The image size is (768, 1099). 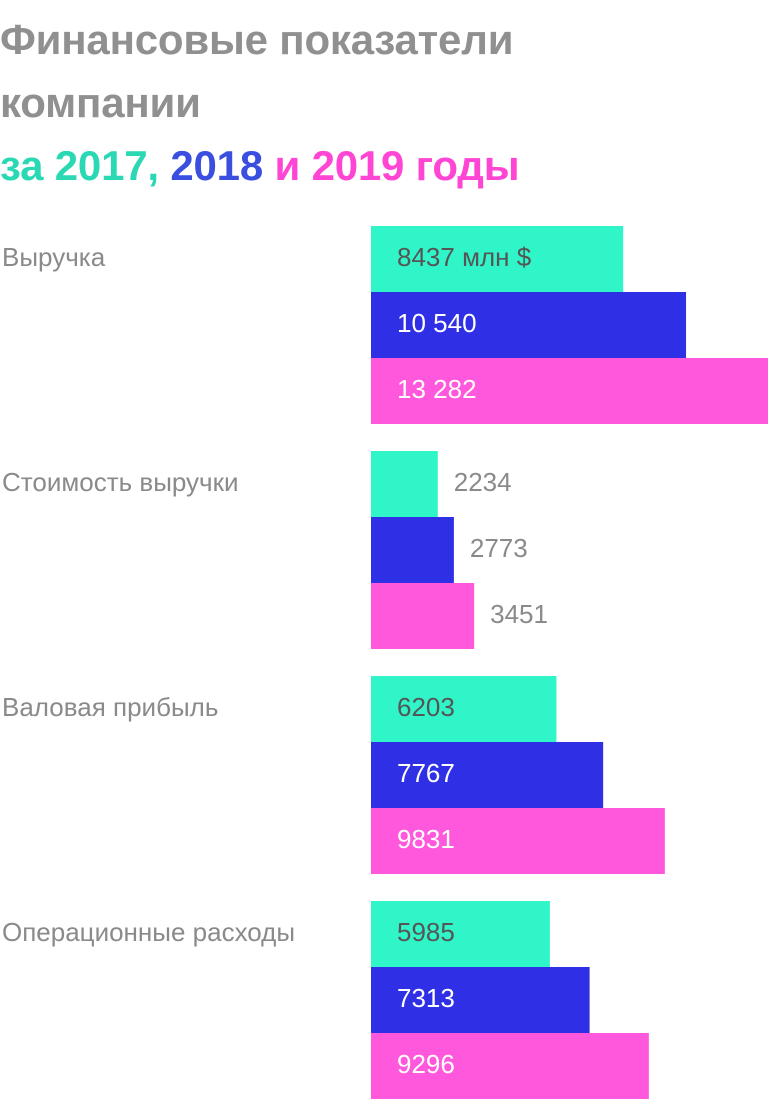 I want to click on value-label: 6203, so click(x=426, y=707).